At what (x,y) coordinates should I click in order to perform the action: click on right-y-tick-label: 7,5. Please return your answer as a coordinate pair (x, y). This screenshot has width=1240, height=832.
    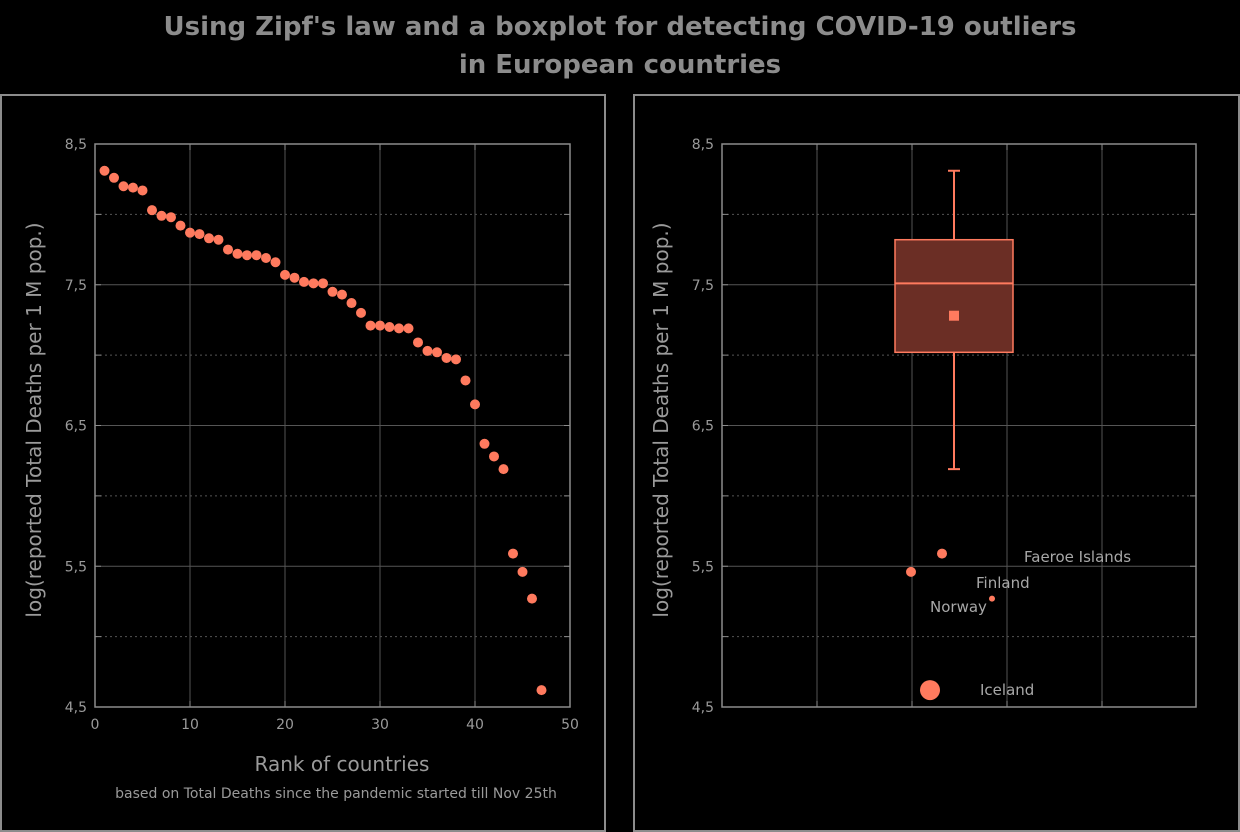
    Looking at the image, I should click on (703, 286).